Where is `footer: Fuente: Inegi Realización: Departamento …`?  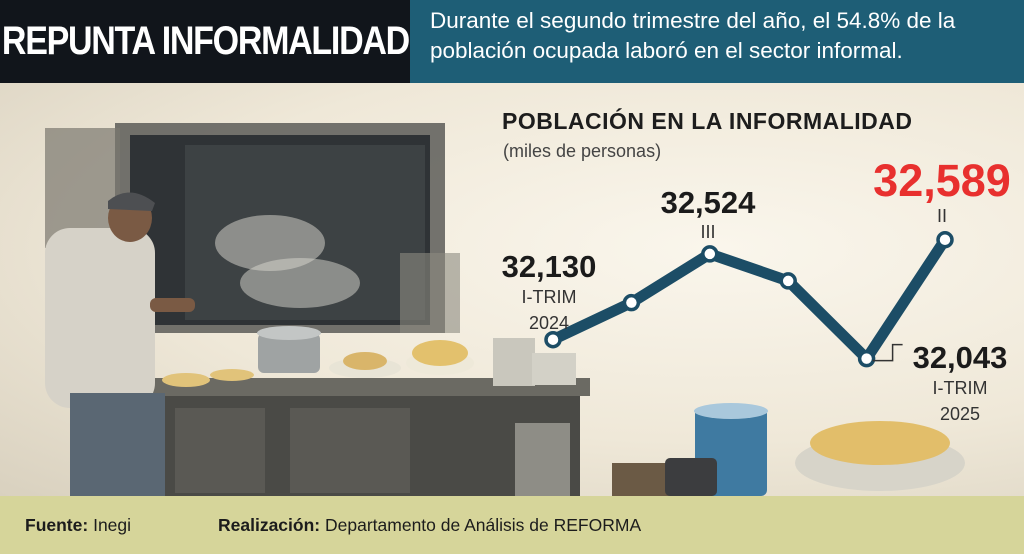
footer: Fuente: Inegi Realización: Departamento … is located at coordinates (512, 525).